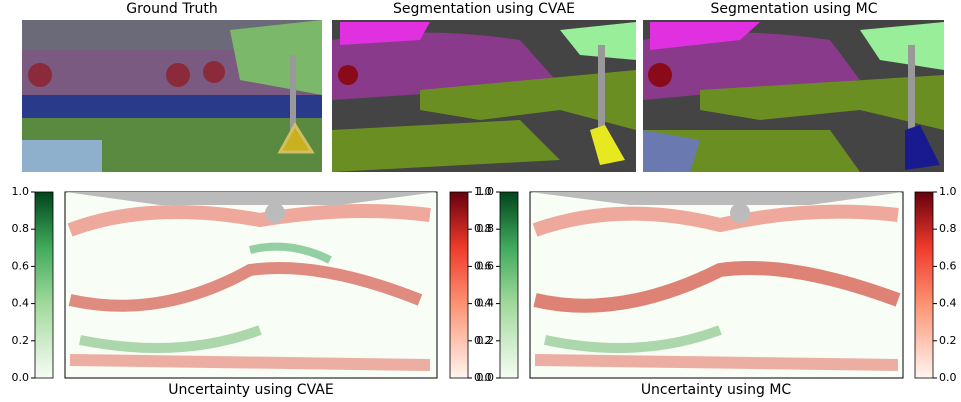 The height and width of the screenshot is (402, 961). What do you see at coordinates (484, 9) in the screenshot?
I see `panel-title: Segmentation using CVAE` at bounding box center [484, 9].